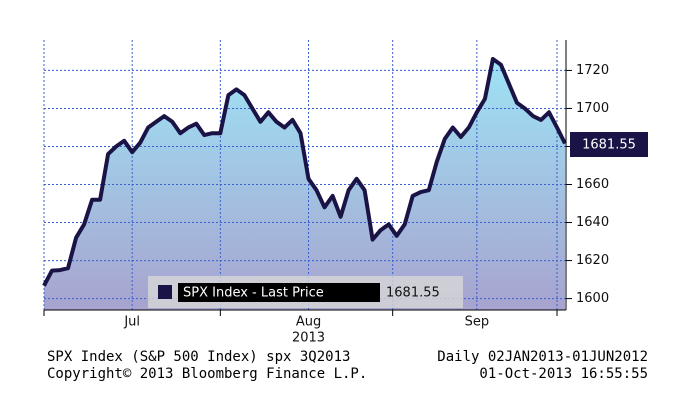  I want to click on footer-text: 01-Oct-2013 16:55:55, so click(563, 374).